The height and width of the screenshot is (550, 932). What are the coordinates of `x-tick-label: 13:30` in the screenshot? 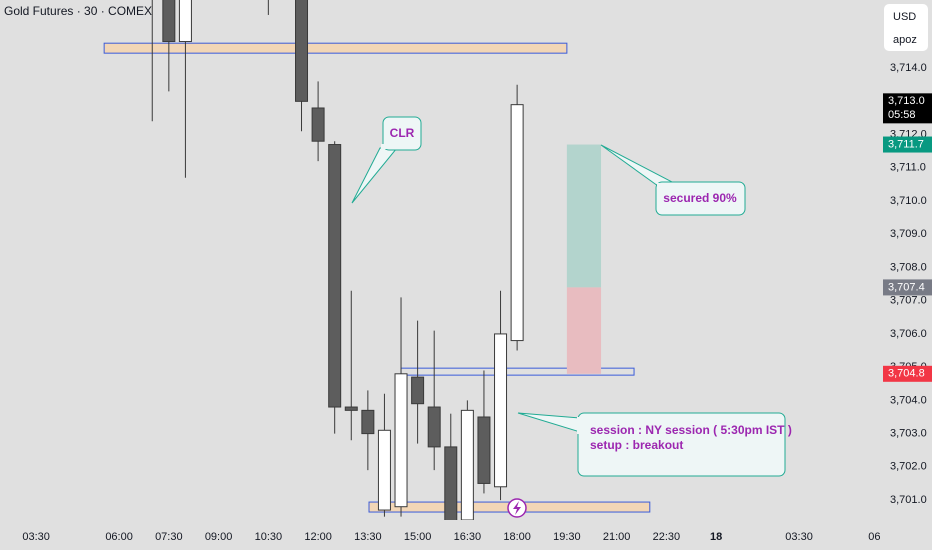 It's located at (368, 537).